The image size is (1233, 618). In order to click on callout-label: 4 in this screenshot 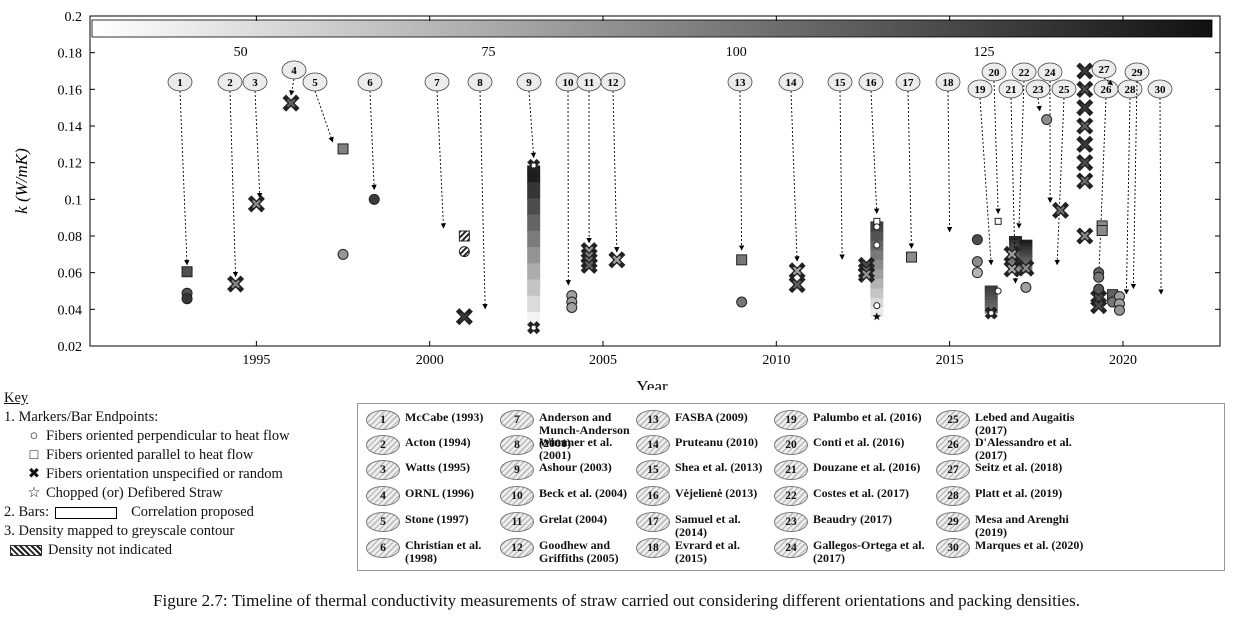, I will do `click(294, 71)`.